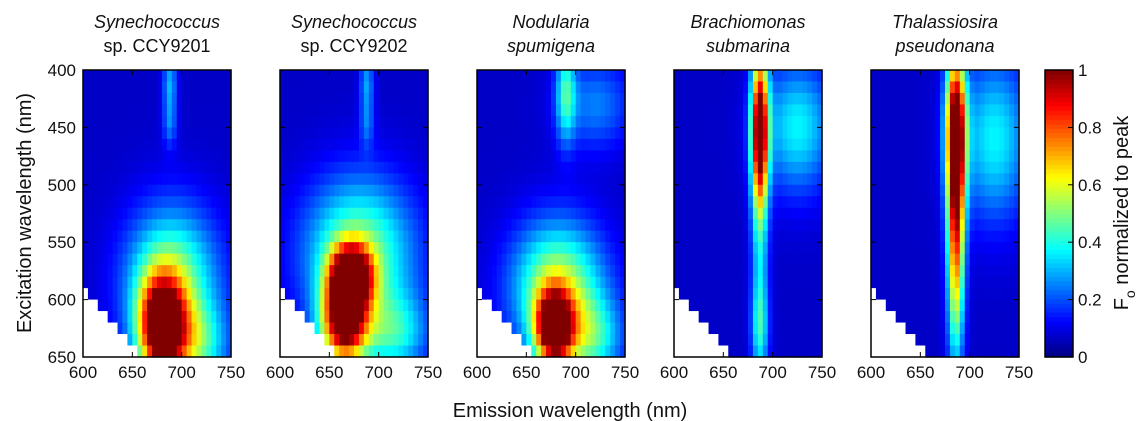 This screenshot has width=1137, height=421. What do you see at coordinates (62, 185) in the screenshot?
I see `y-tick-label: 500` at bounding box center [62, 185].